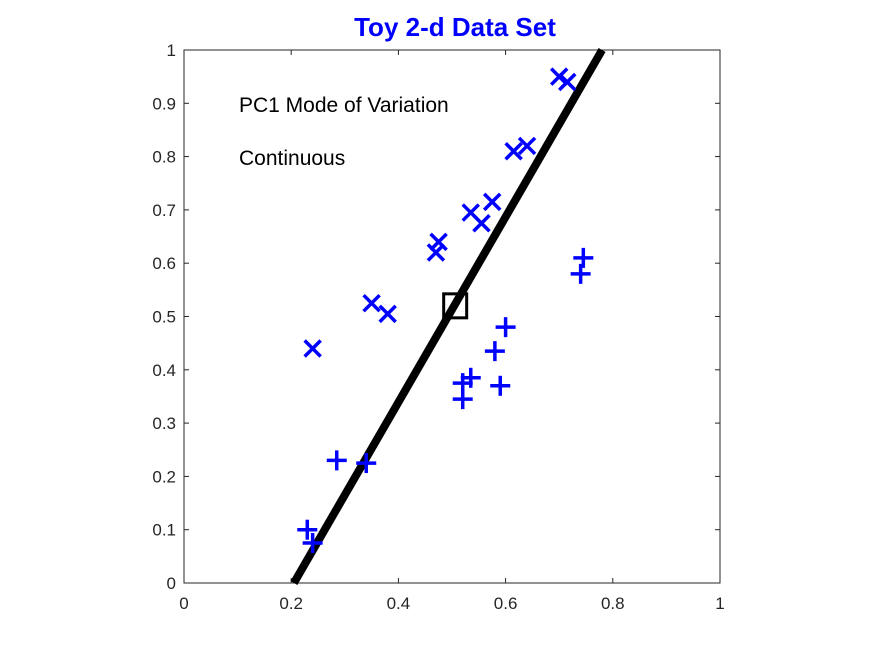  I want to click on chart-title: Toy 2-d Data Set, so click(455, 27).